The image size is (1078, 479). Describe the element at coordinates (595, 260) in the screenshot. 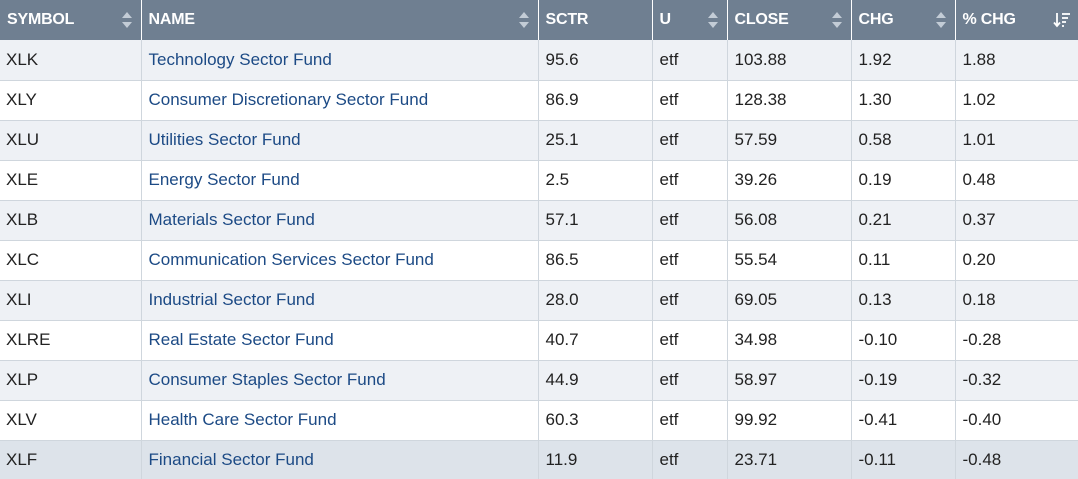

I see `sctr-cell: 86.5` at that location.